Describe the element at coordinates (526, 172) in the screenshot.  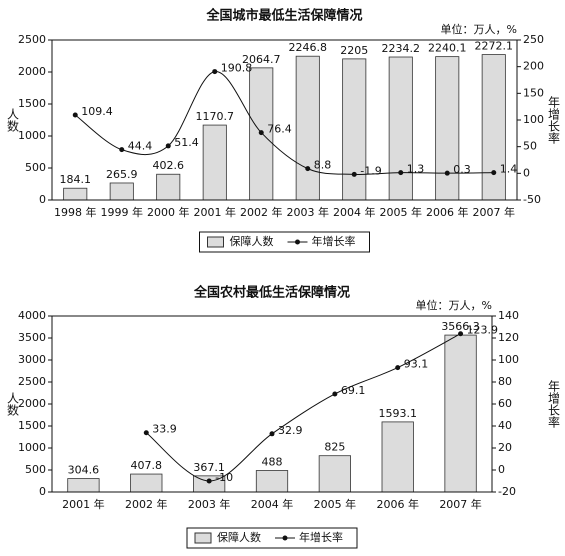
I see `y2-tick-label: 0` at that location.